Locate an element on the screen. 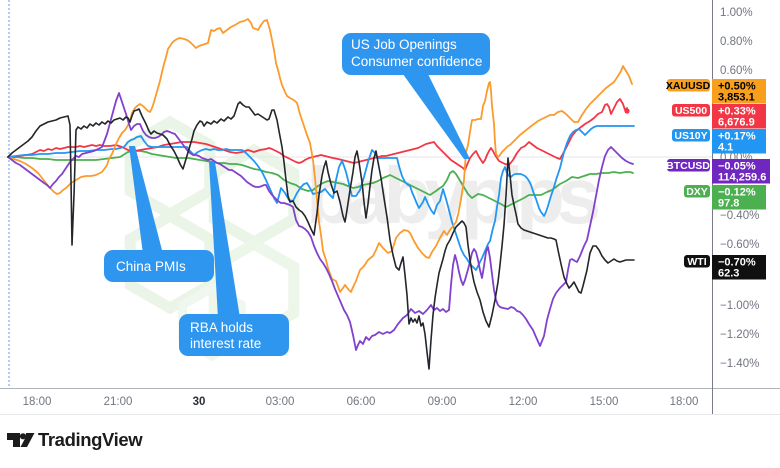 This screenshot has height=468, width=780. svg-text: 4.1 is located at coordinates (725, 148).